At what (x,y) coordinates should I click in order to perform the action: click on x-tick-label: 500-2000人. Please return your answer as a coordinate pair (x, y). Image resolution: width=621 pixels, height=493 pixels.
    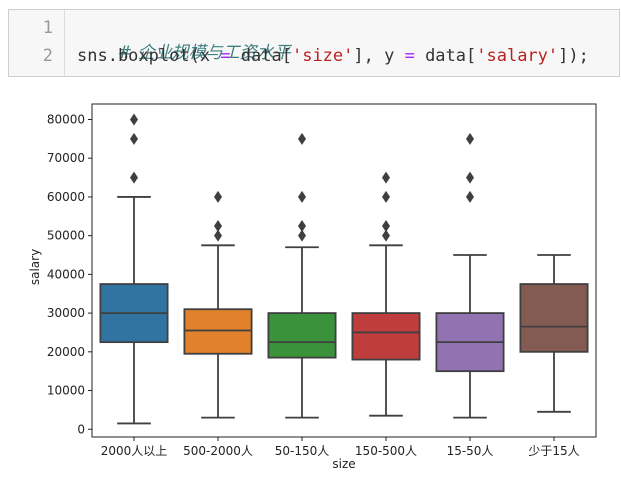
    Looking at the image, I should click on (218, 451).